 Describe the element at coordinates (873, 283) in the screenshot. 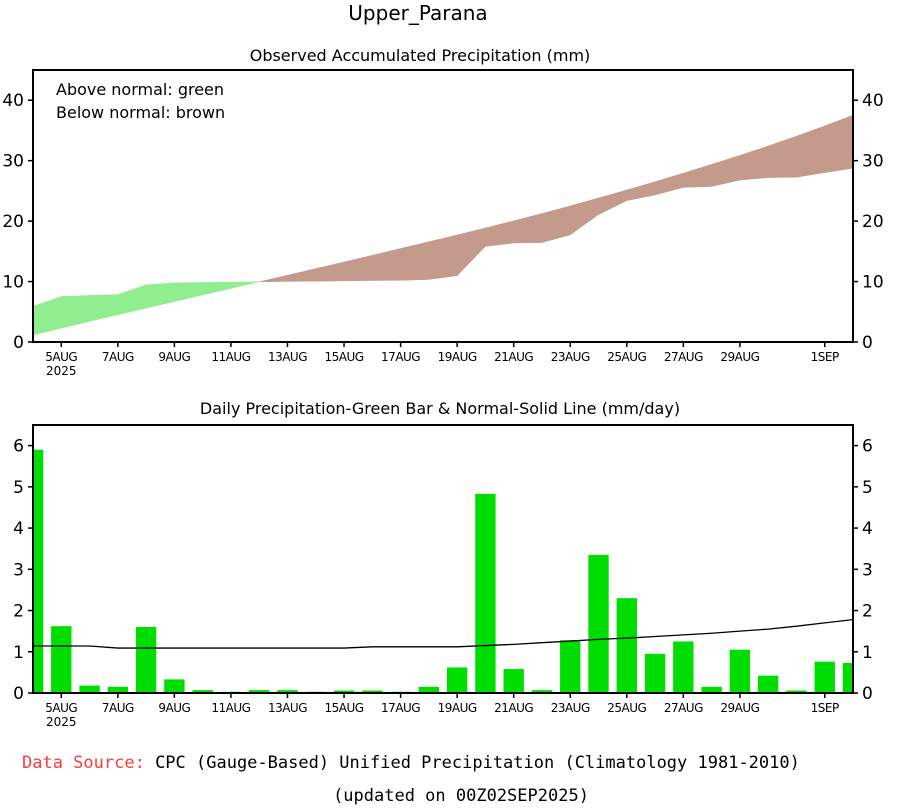

I see `accum-ytick-label-right: 10` at that location.